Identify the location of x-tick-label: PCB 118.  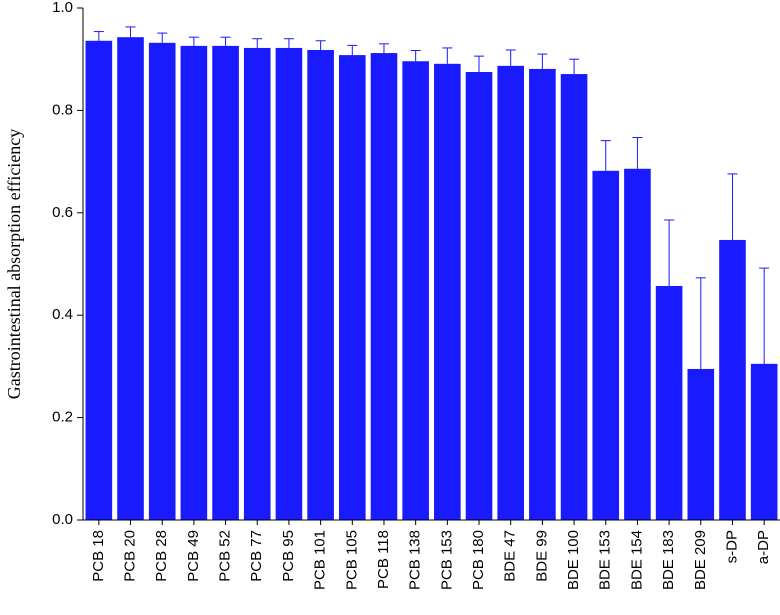
(383, 559).